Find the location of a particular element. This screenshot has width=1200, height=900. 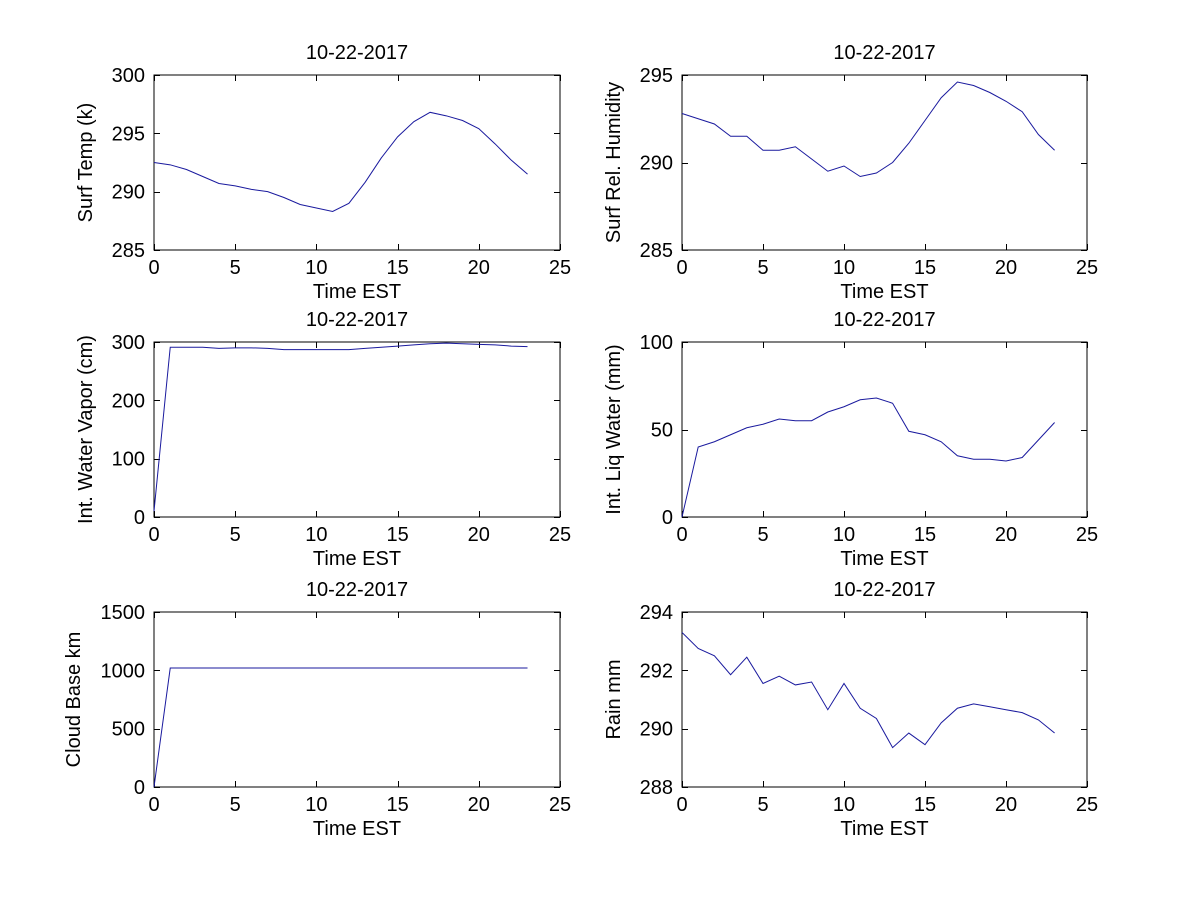

y-axis-label: Rain mm is located at coordinates (614, 699).